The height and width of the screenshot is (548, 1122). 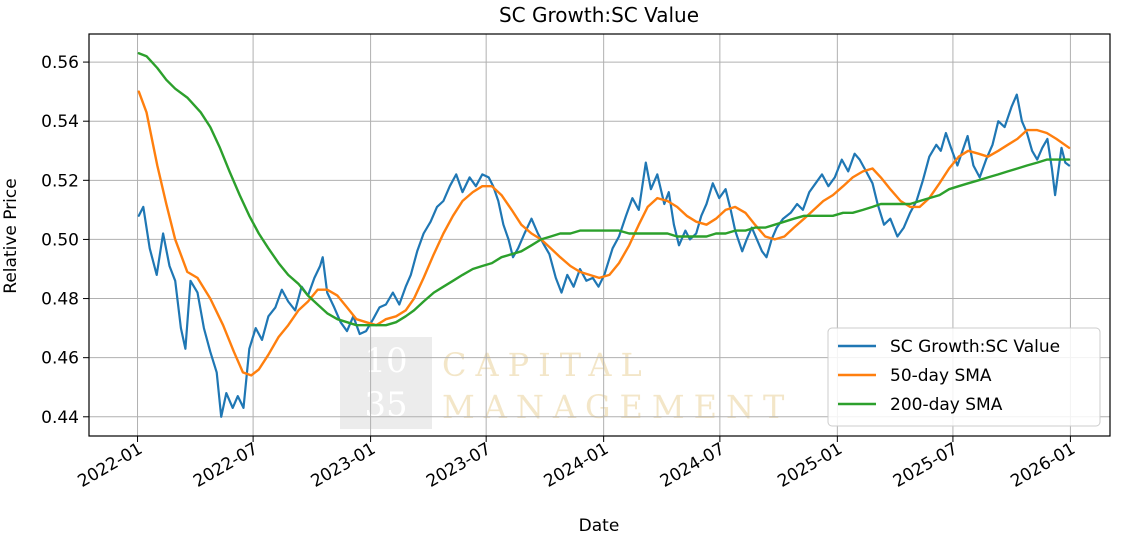 I want to click on legend-label: 200-day SMA, so click(x=946, y=405).